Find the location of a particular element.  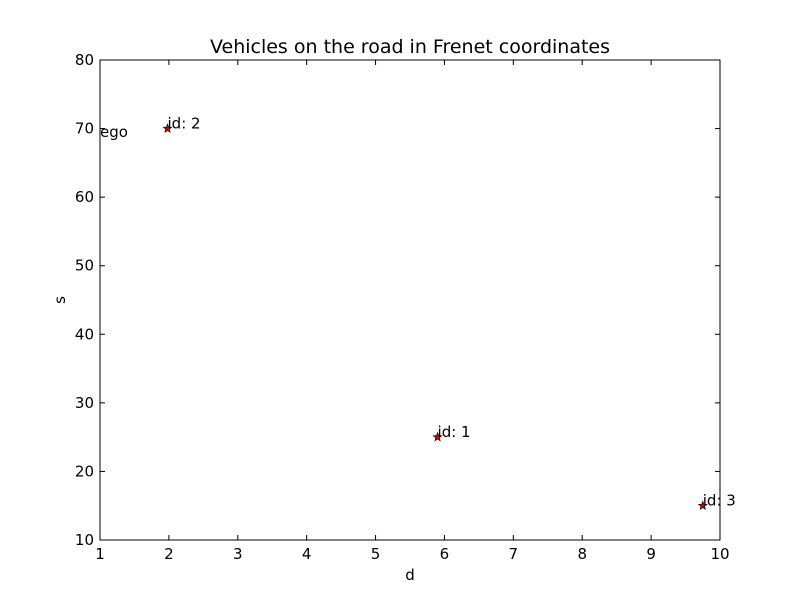

y-tick-label-6: 70 is located at coordinates (84, 129).